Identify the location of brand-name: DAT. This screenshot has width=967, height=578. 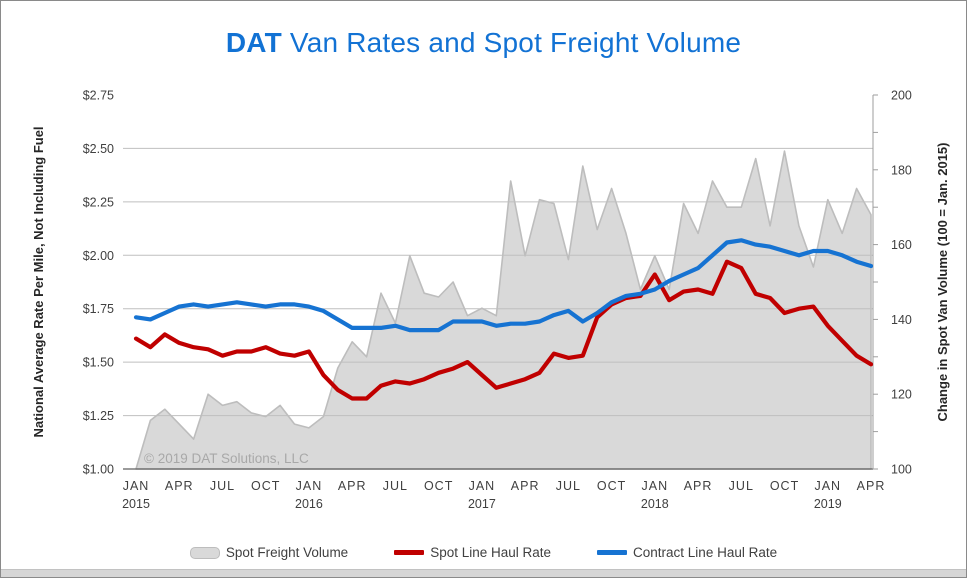
(253, 42).